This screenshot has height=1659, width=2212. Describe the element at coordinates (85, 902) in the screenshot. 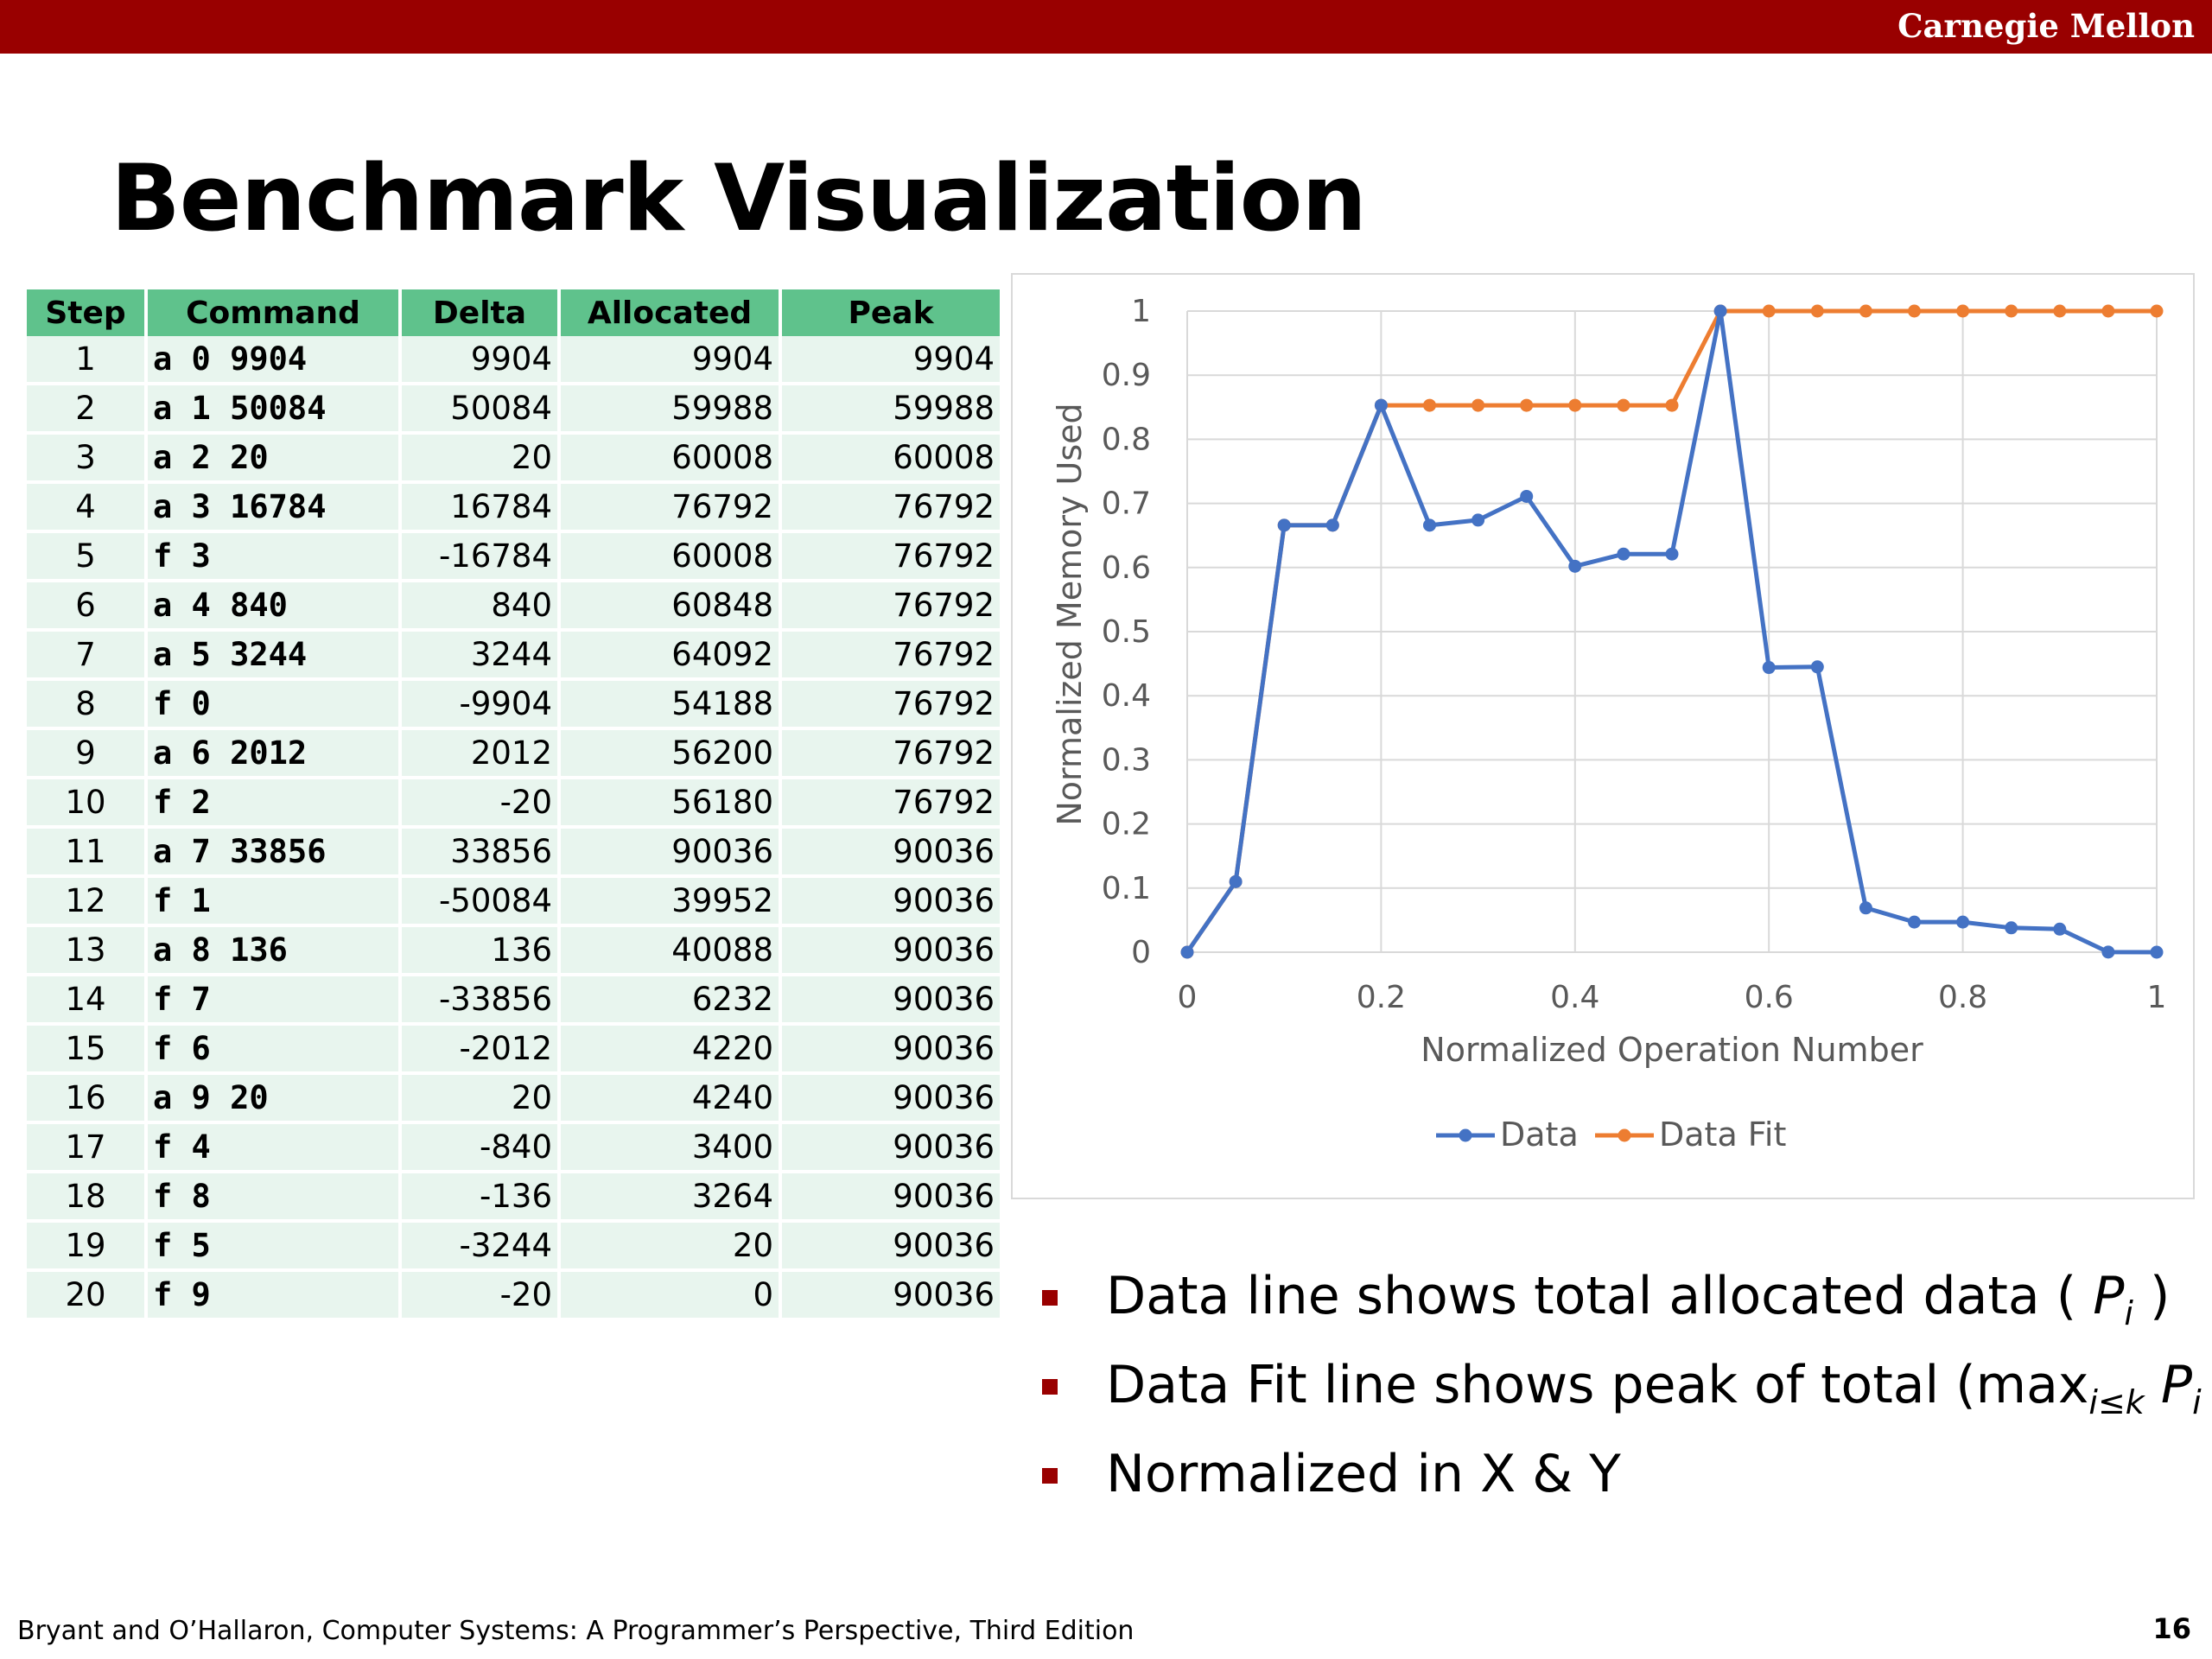

I see `cell-step: 12` at that location.